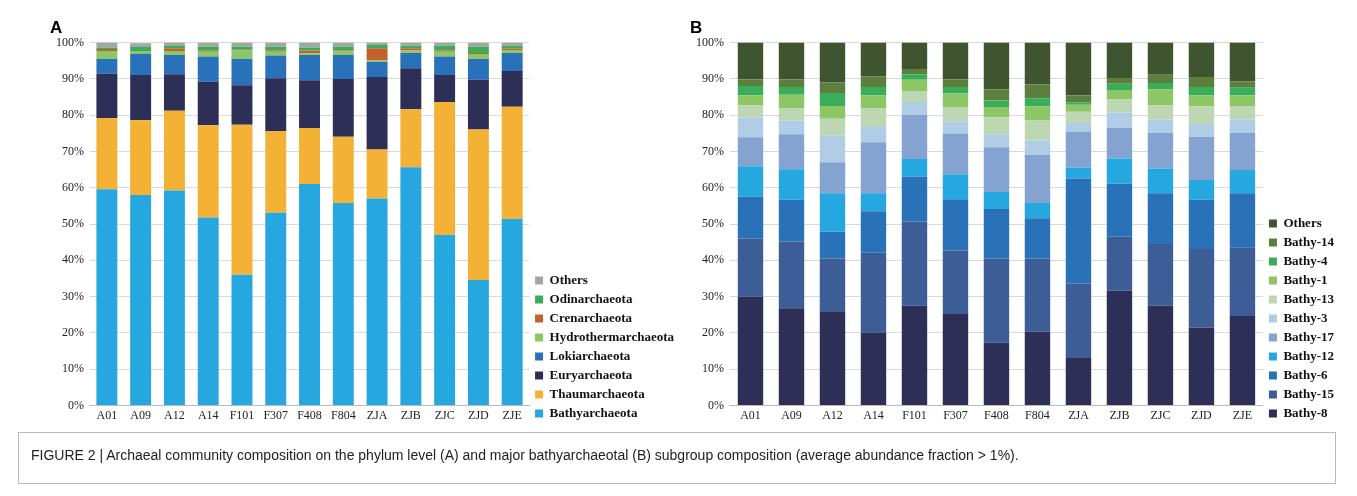  What do you see at coordinates (696, 27) in the screenshot?
I see `chart-title: B` at bounding box center [696, 27].